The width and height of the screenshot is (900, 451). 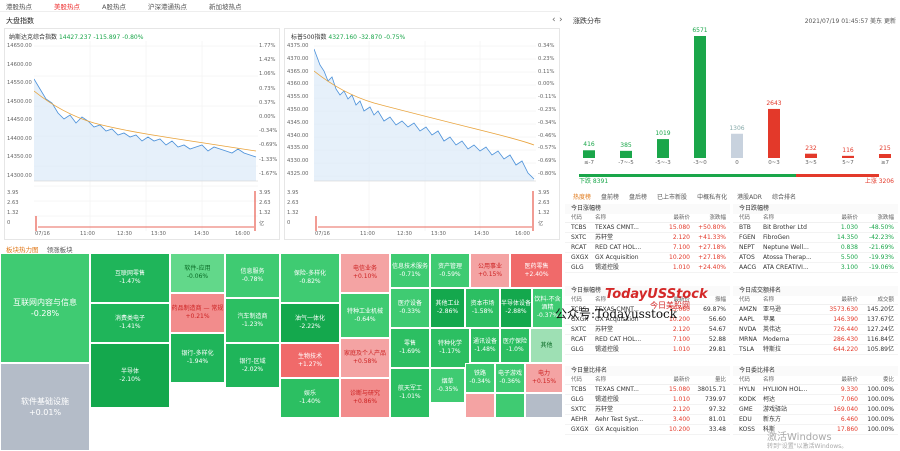 What do you see at coordinates (647, 340) in the screenshot?
I see `table-row: RCAT RED CAT HOL... 7.100 52.88` at bounding box center [647, 340].